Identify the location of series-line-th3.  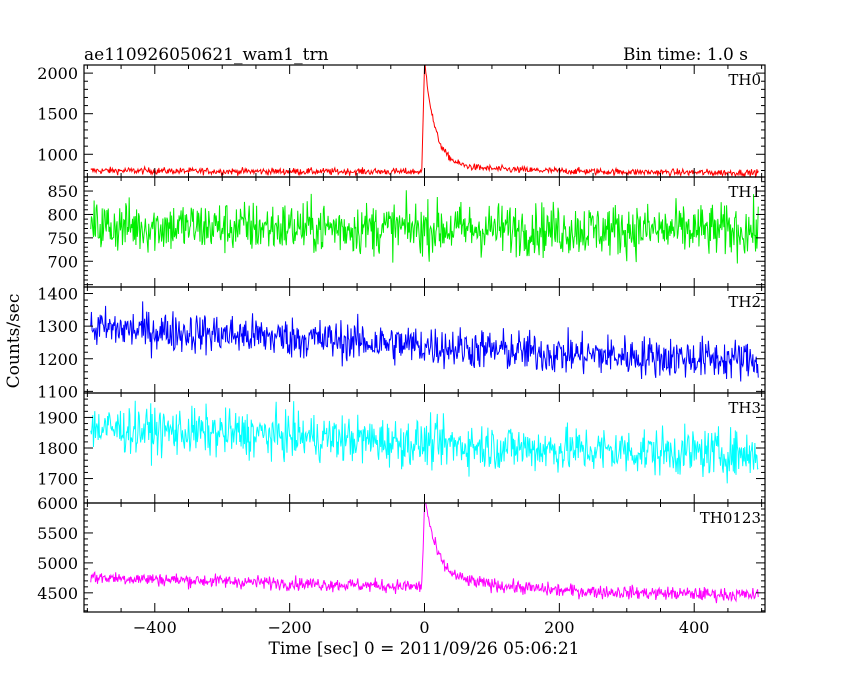
(424, 442).